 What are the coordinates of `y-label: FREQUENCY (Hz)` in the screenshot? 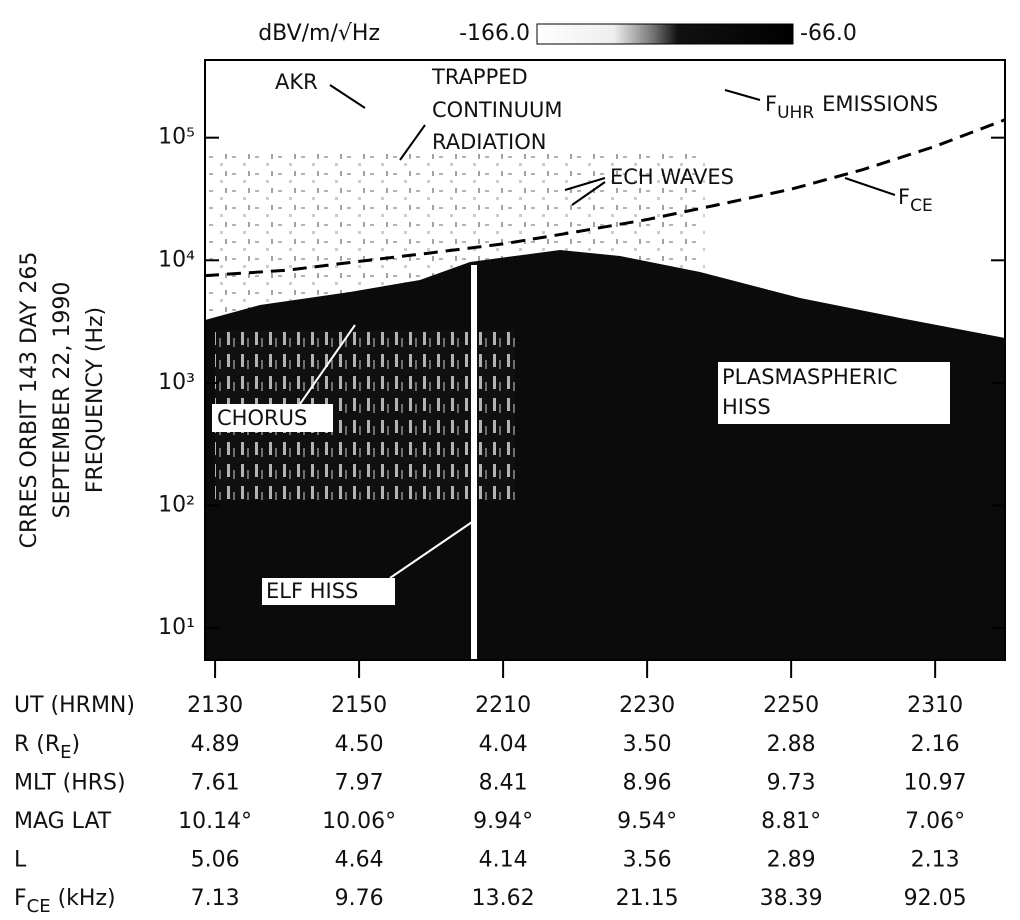 It's located at (95, 400).